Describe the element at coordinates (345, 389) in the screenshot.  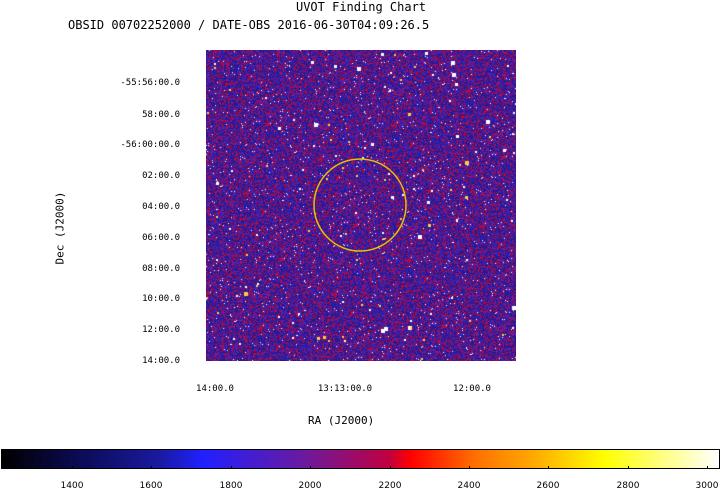
I see `ra-tick-label: 13:13:00.0` at that location.